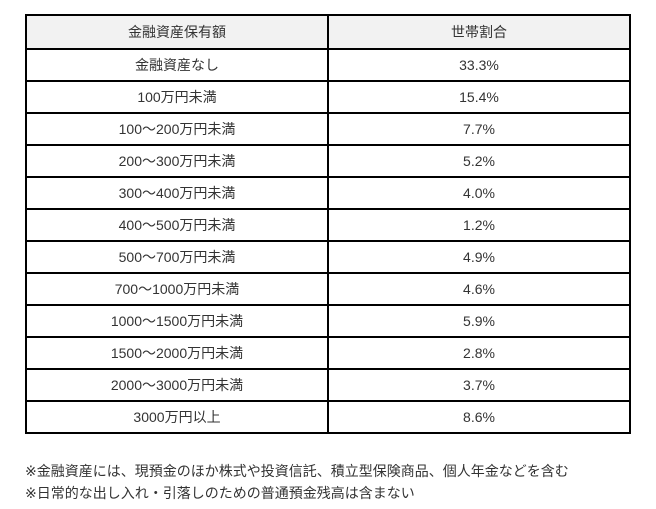  What do you see at coordinates (479, 129) in the screenshot?
I see `household-share-cell: 7.7%` at bounding box center [479, 129].